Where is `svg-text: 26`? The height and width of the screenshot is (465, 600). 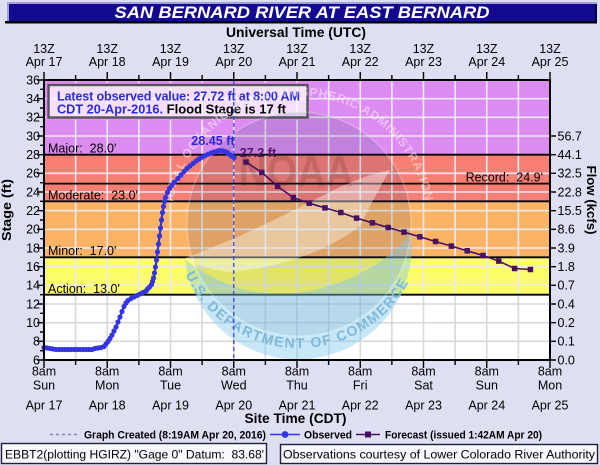
svg-text: 26 is located at coordinates (33, 174).